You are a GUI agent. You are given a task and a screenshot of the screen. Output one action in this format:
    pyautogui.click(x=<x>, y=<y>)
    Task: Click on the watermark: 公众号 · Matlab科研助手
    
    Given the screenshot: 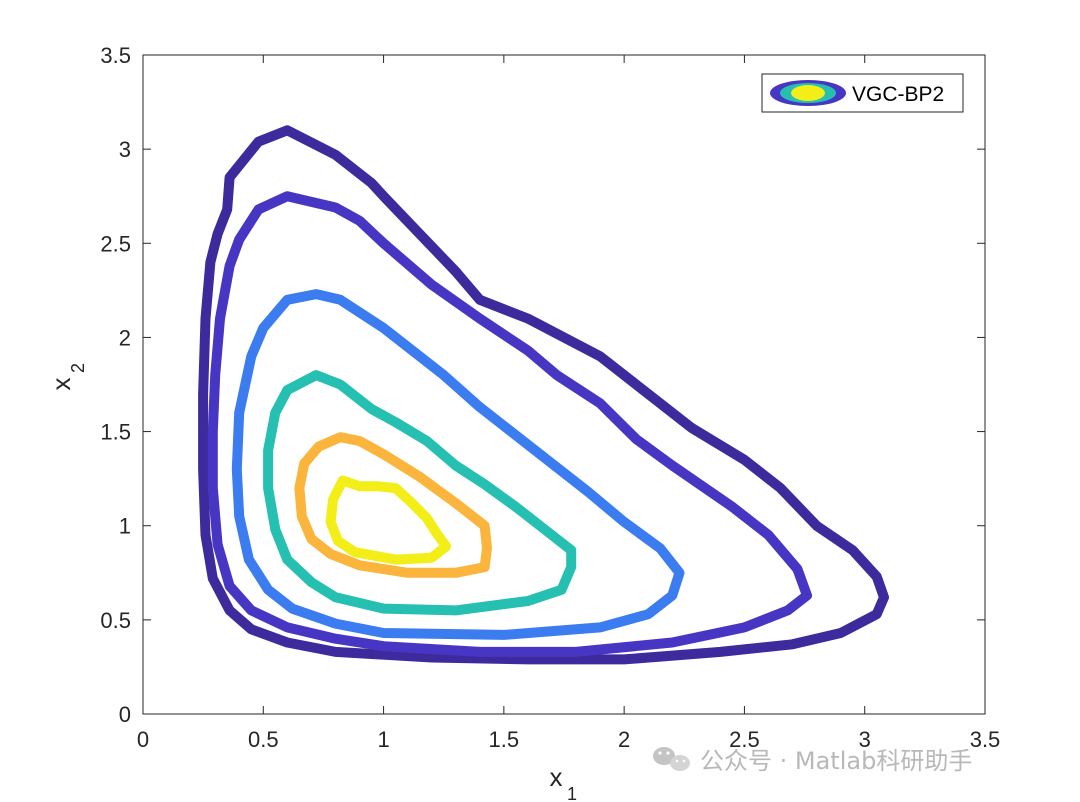 What is the action you would take?
    pyautogui.click(x=812, y=761)
    